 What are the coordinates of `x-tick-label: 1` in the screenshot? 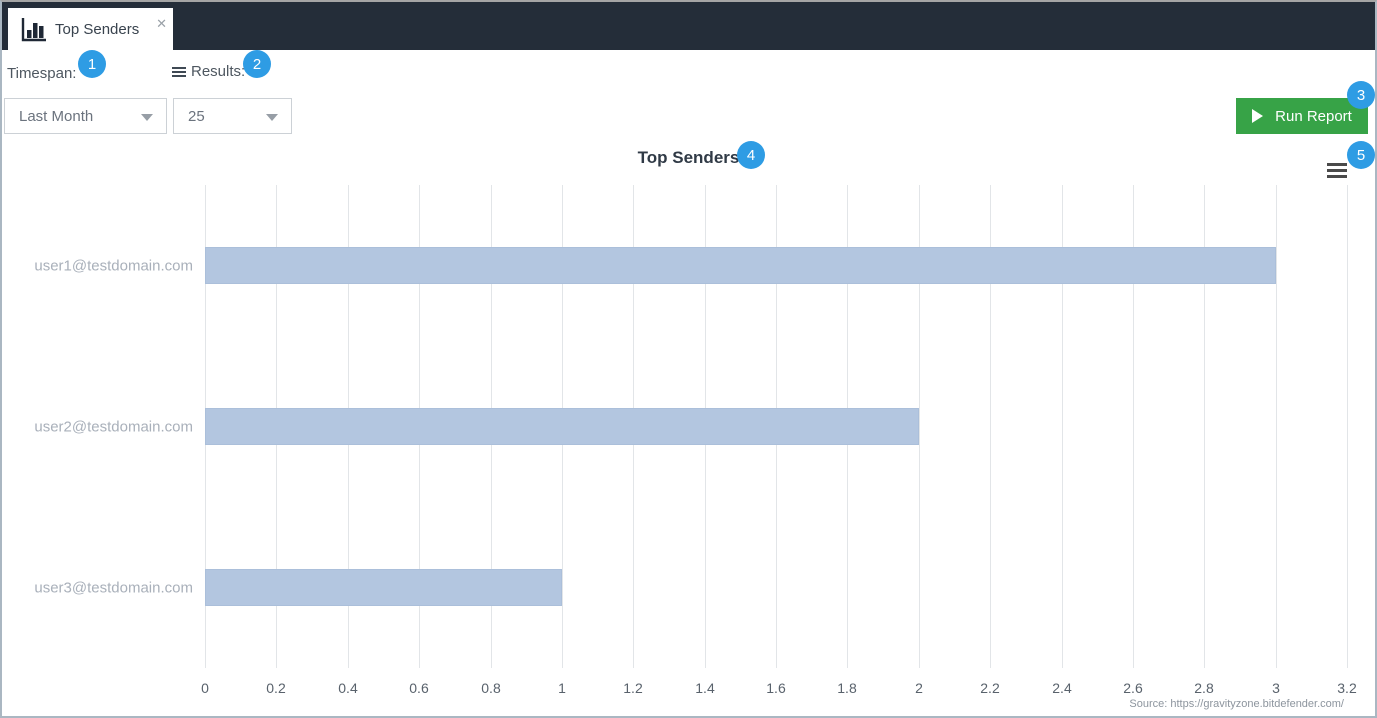 It's located at (562, 688).